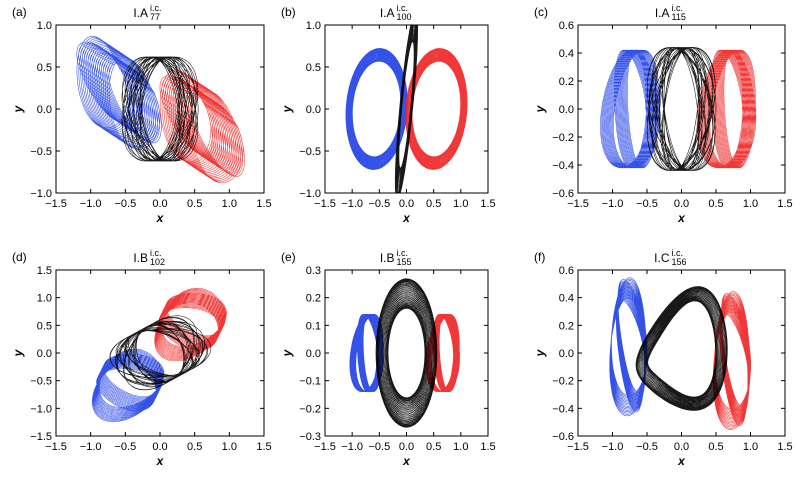  I want to click on curves-c, so click(678, 109).